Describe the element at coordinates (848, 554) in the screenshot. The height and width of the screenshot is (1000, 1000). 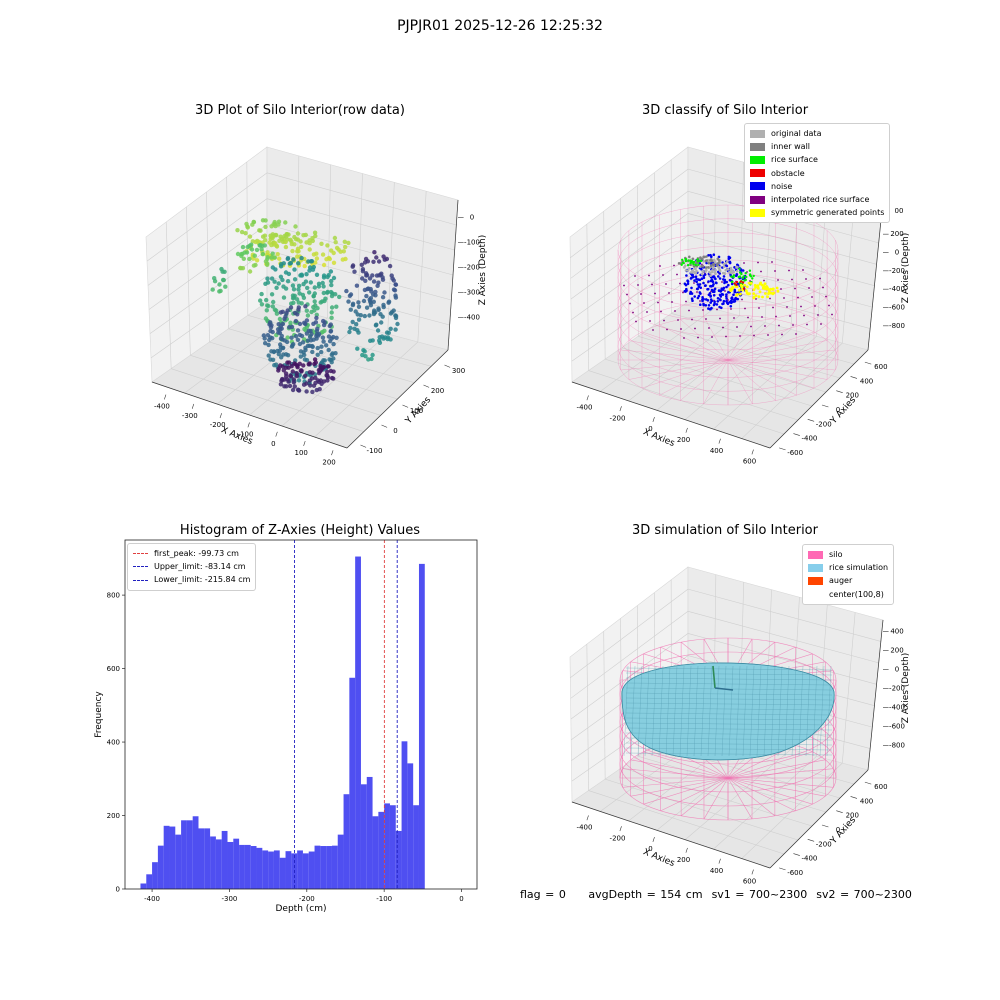
I see `legend-entry: silo` at that location.